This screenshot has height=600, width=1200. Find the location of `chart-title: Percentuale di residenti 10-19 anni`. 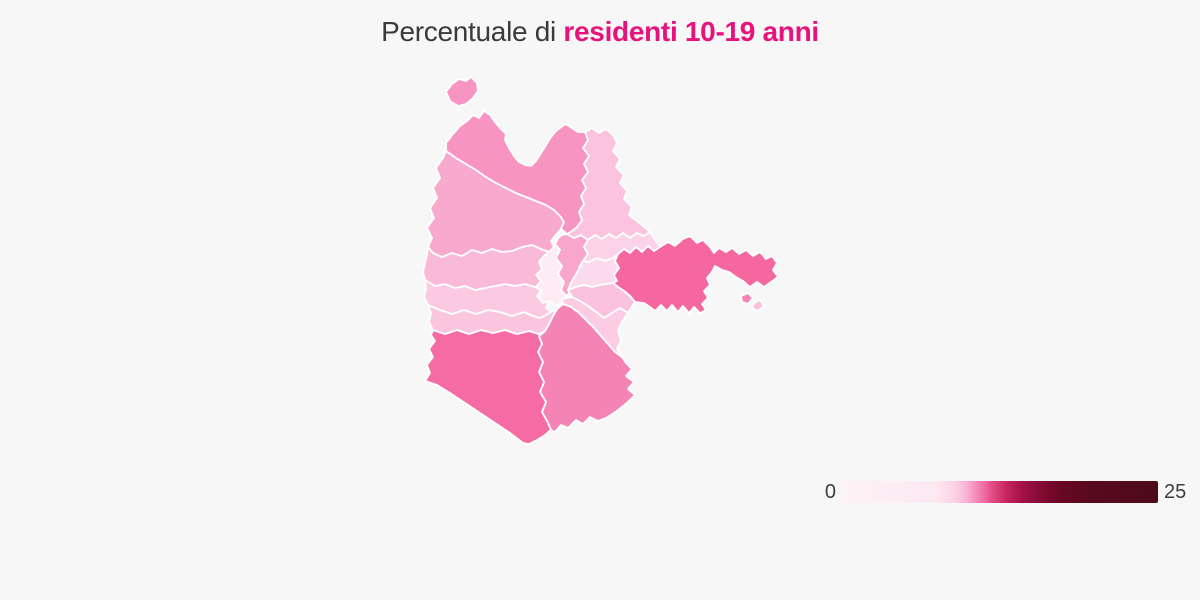

chart-title: Percentuale di residenti 10-19 anni is located at coordinates (600, 32).